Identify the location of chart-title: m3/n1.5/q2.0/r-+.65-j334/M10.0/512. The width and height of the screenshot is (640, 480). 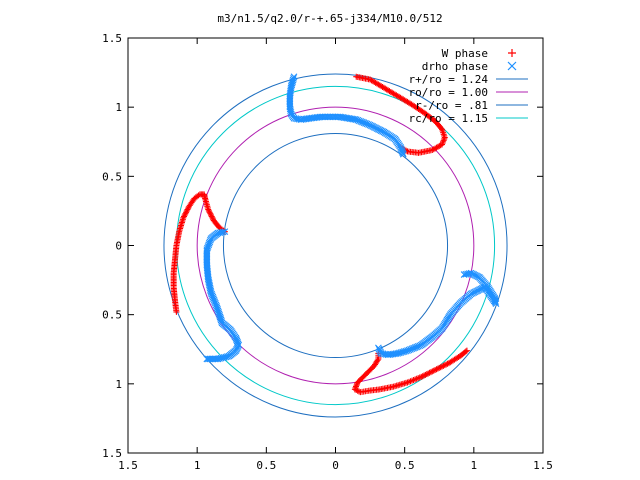
(329, 18).